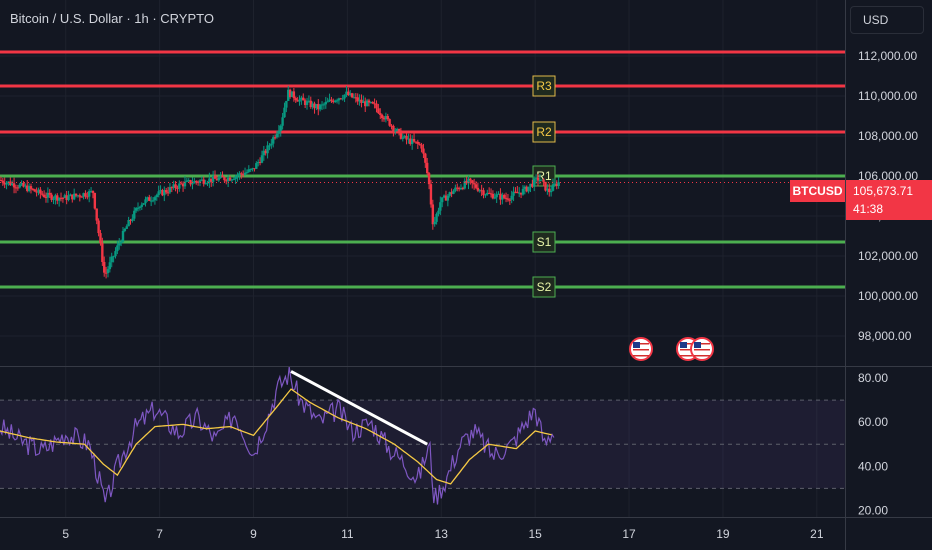 The image size is (932, 550). Describe the element at coordinates (888, 136) in the screenshot. I see `price-tick-label: 108,000.00` at that location.